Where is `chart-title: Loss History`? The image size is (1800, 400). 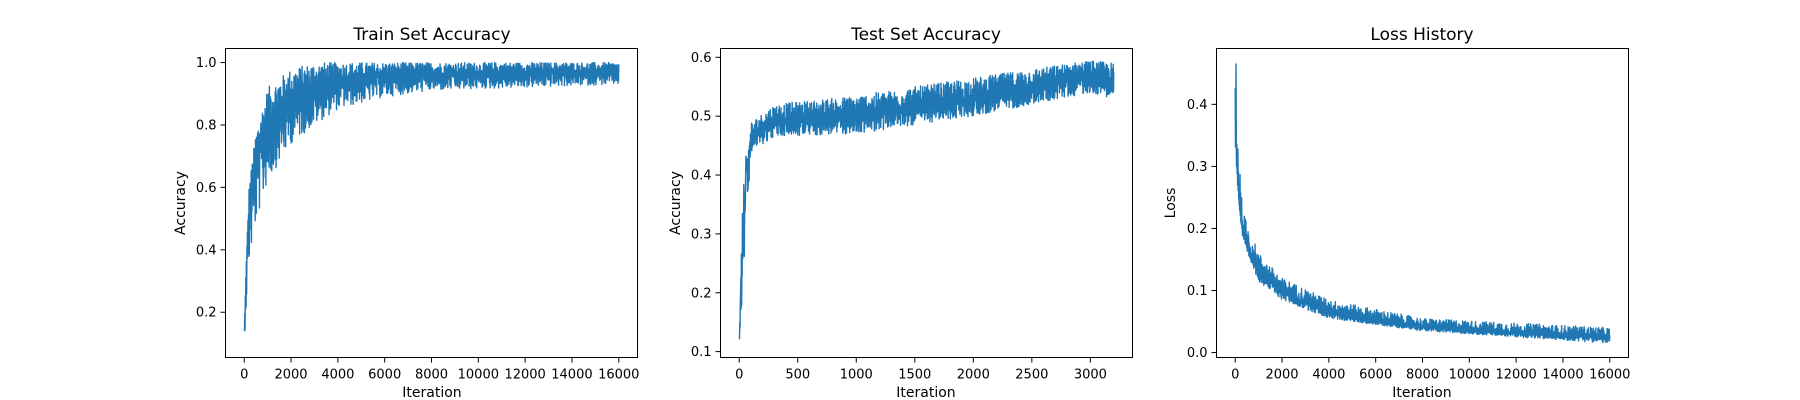 chart-title: Loss History is located at coordinates (1421, 35).